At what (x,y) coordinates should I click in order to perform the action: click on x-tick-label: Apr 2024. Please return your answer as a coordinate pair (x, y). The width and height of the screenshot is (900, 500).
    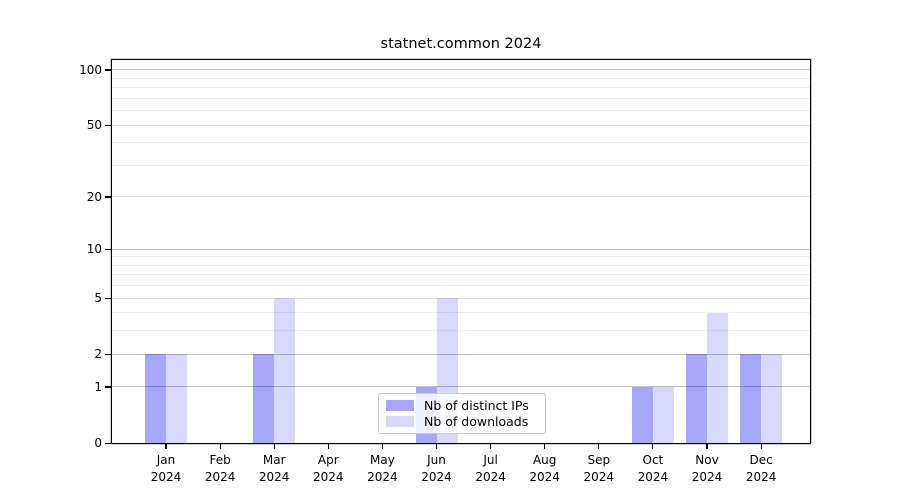
    Looking at the image, I should click on (328, 468).